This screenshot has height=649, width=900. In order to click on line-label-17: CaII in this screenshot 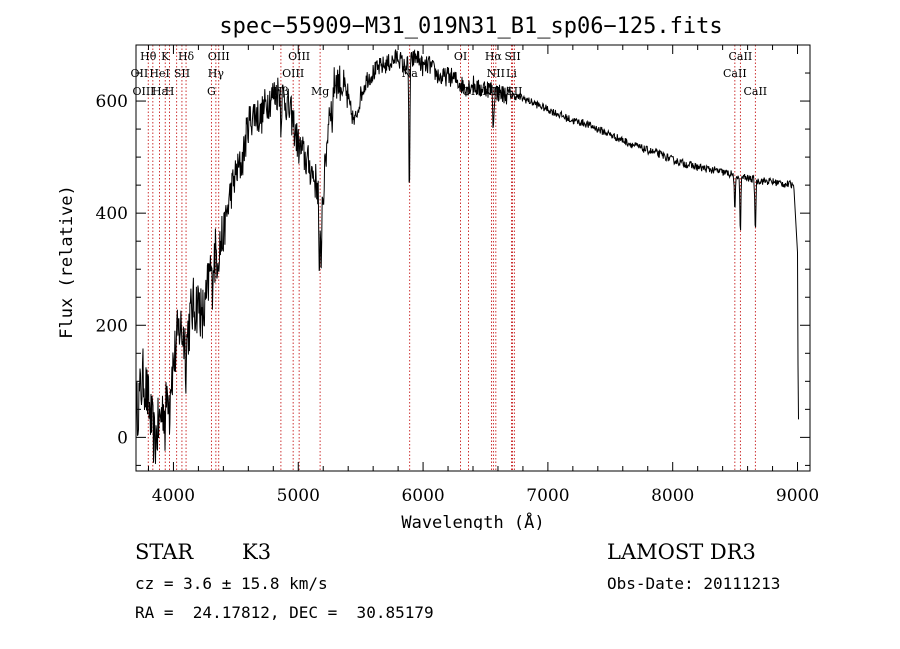, I will do `click(735, 73)`.